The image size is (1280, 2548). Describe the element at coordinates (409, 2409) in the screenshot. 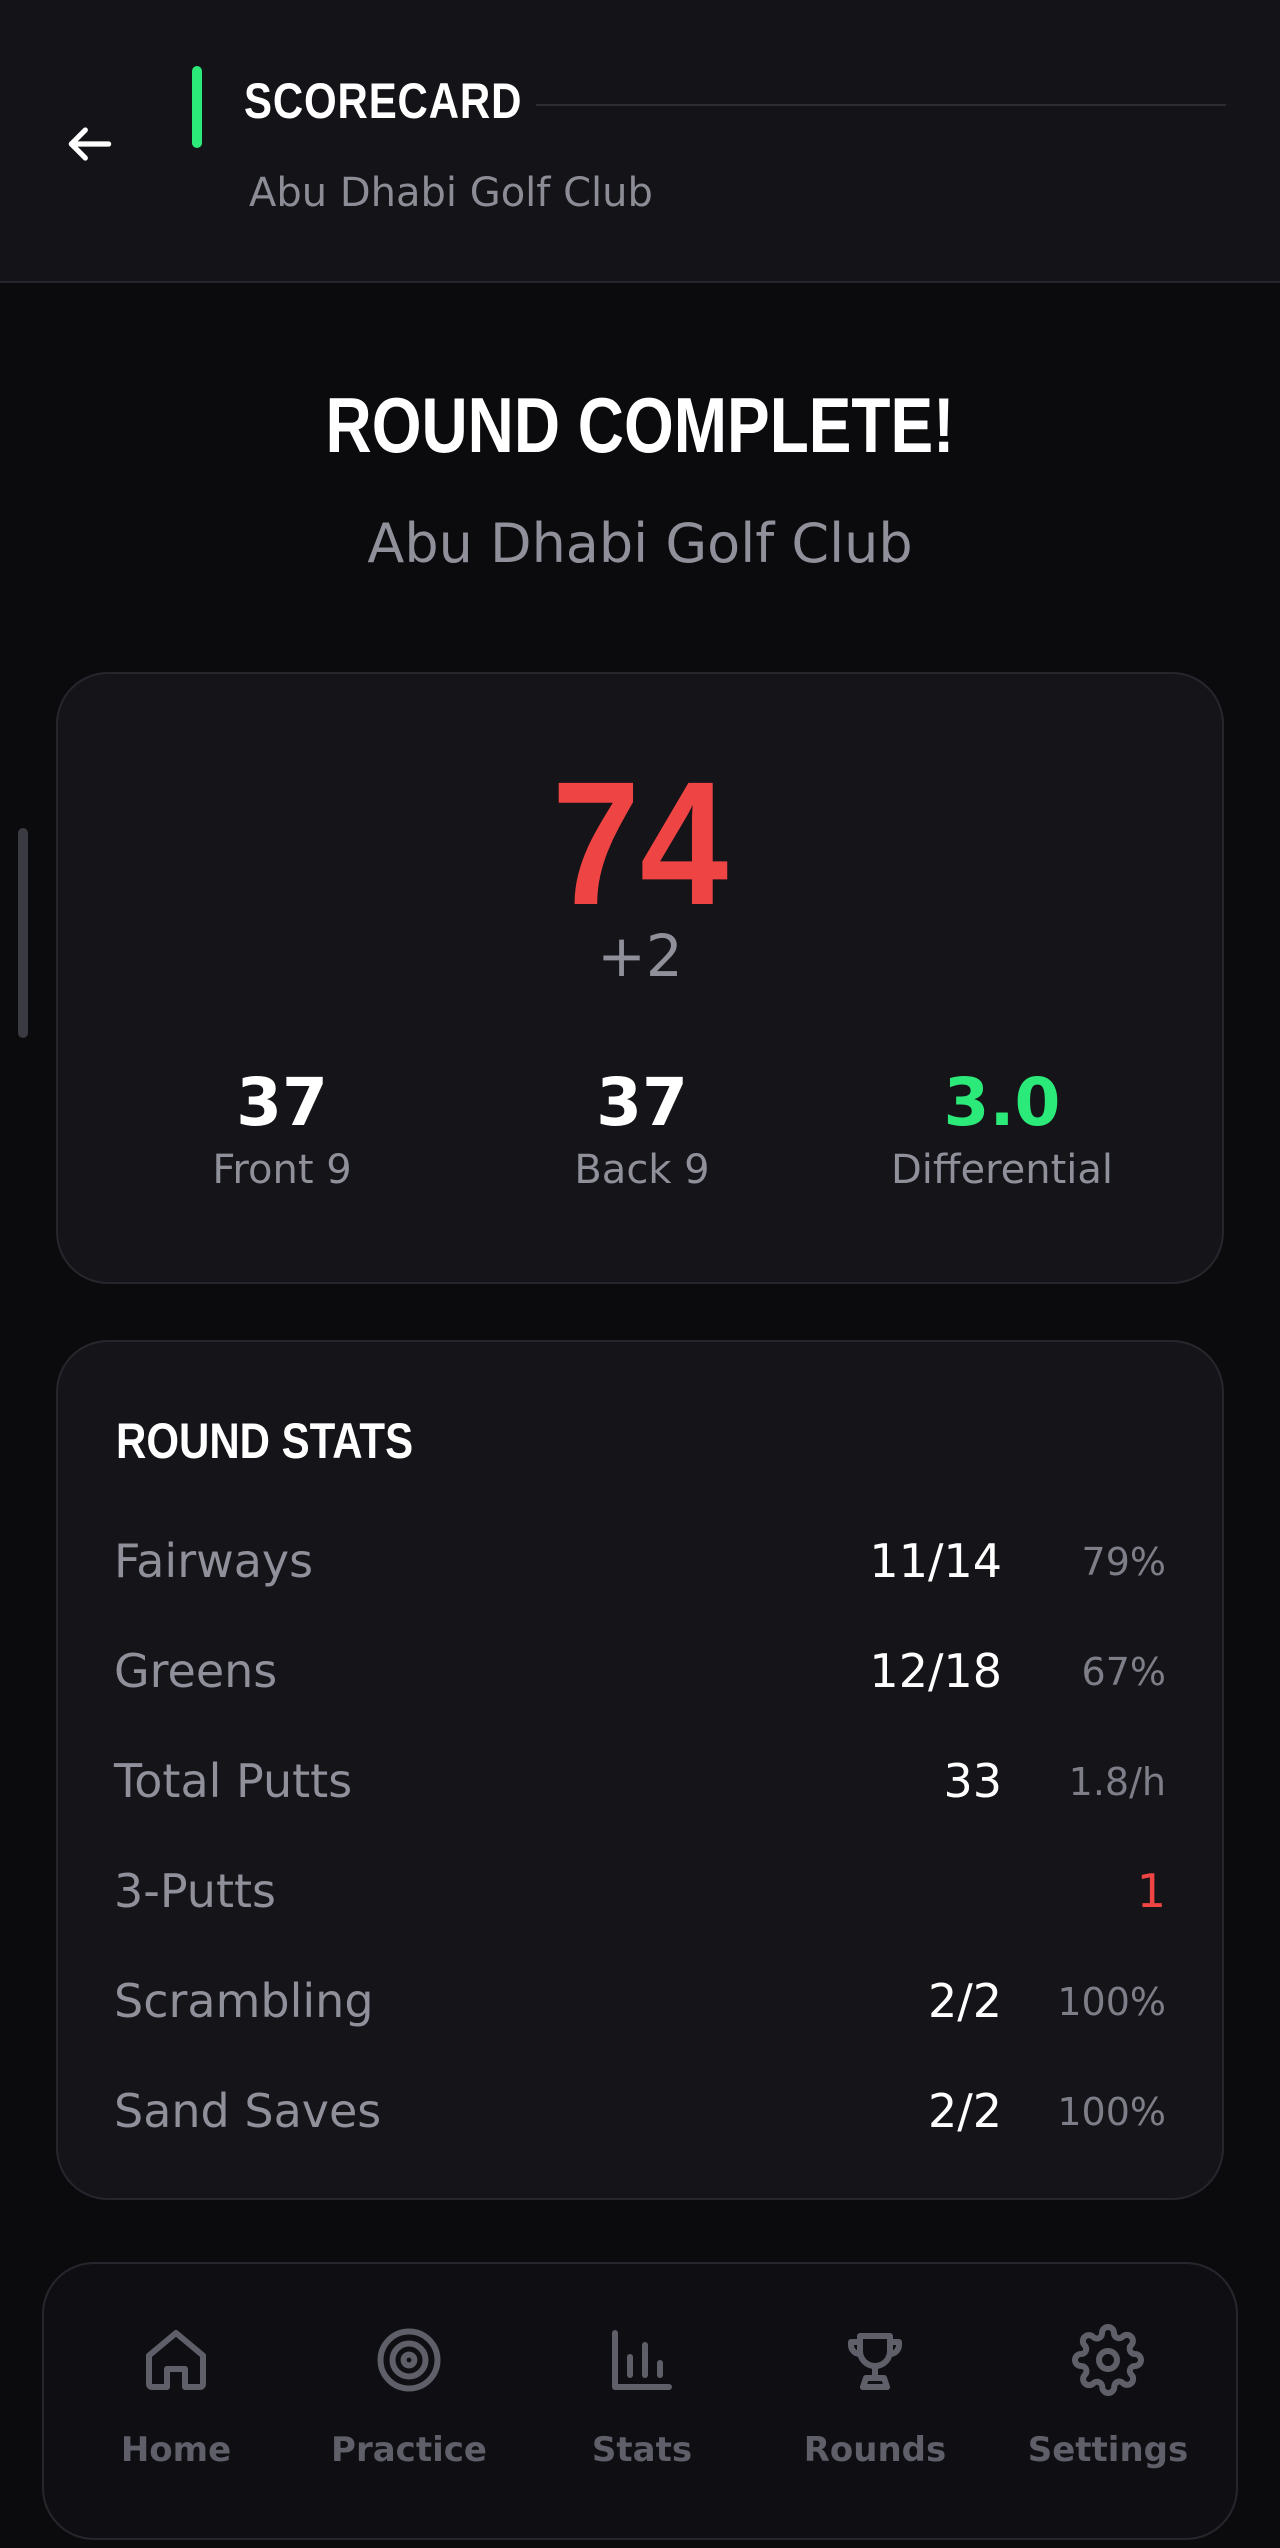

I see `nav-item-practice: Practice` at that location.